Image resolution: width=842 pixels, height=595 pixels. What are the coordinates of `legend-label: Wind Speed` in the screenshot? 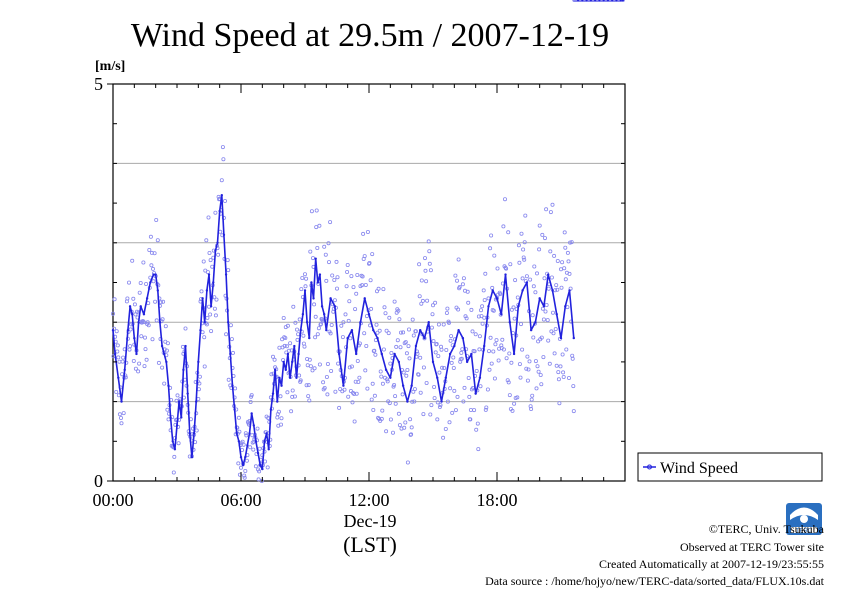 It's located at (699, 468).